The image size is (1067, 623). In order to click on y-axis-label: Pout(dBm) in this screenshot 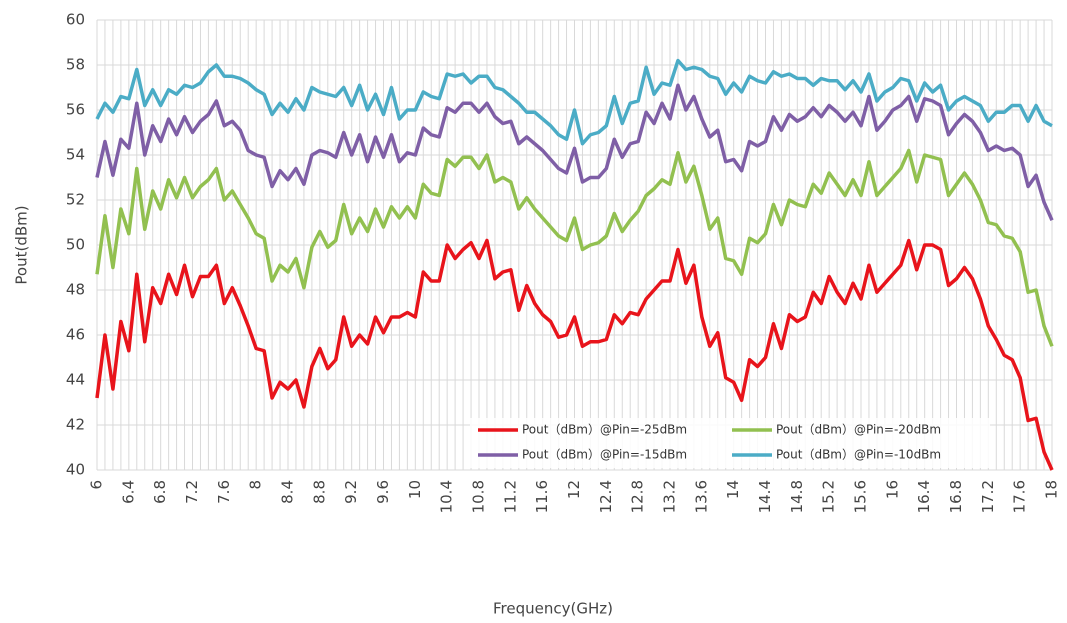, I will do `click(22, 244)`.